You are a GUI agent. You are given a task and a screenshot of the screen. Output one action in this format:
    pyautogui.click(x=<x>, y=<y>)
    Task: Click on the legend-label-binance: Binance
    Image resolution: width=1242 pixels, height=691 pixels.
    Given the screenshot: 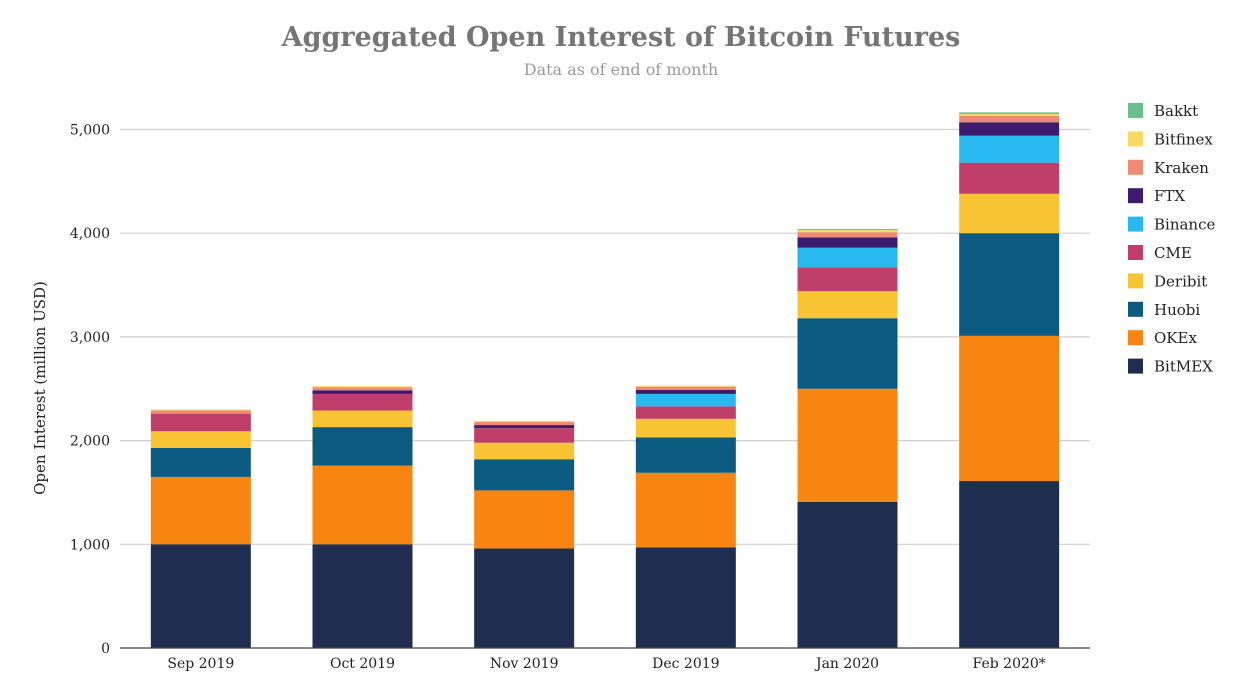 What is the action you would take?
    pyautogui.click(x=1184, y=225)
    